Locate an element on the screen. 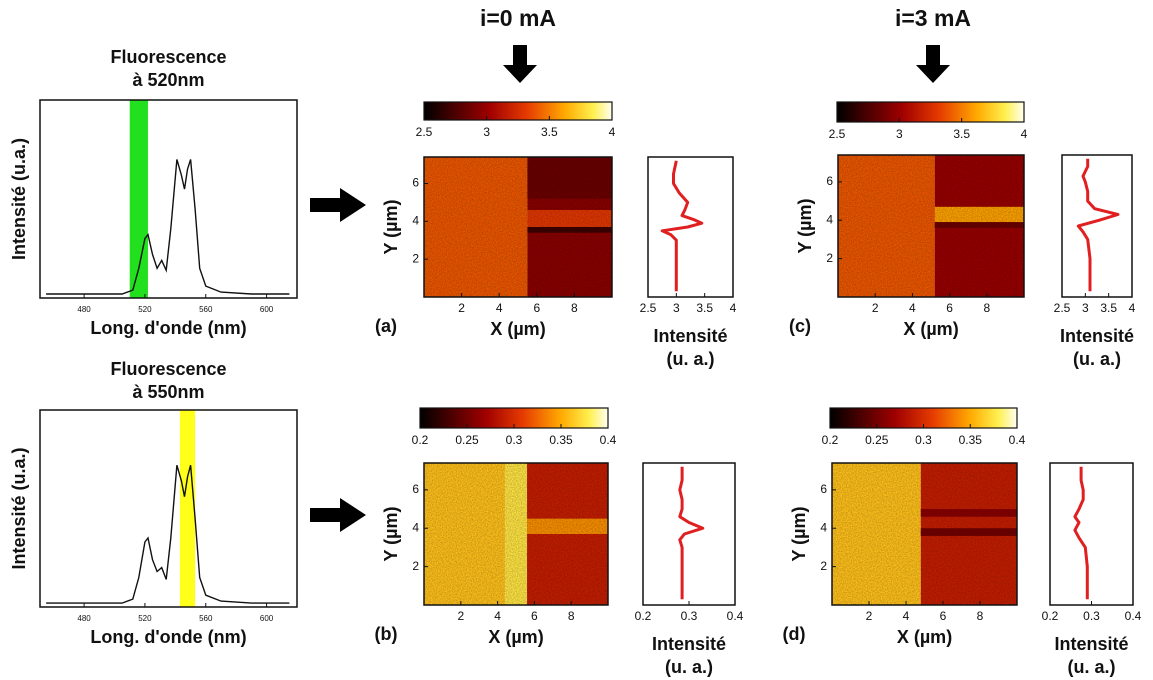 This screenshot has width=1153, height=680. panel-label: (c) is located at coordinates (800, 326).